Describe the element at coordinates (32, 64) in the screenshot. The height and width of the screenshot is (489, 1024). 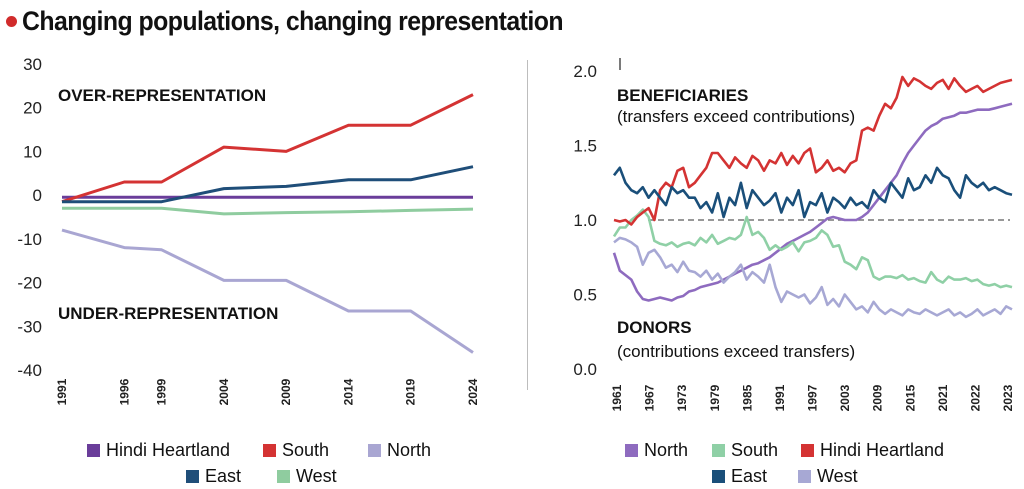
I see `y-tick-label: 30` at that location.